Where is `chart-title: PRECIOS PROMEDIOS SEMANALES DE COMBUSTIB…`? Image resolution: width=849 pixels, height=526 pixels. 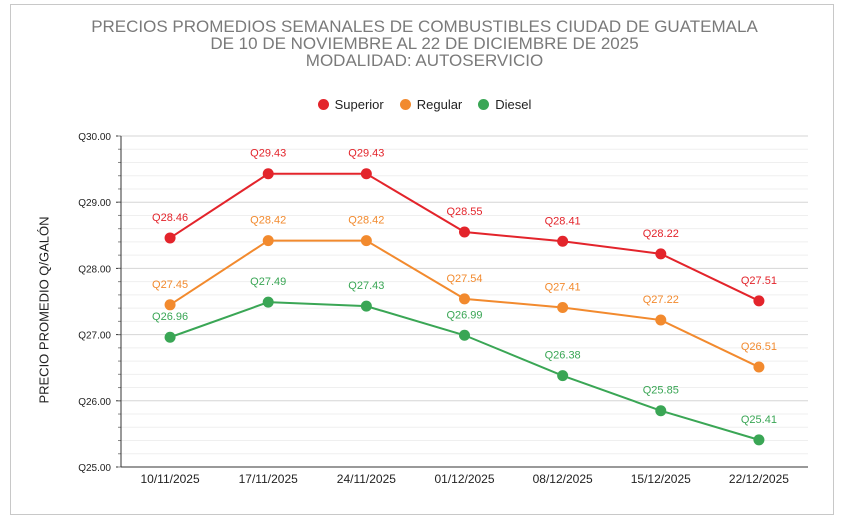
chart-title: PRECIOS PROMEDIOS SEMANALES DE COMBUSTIB… is located at coordinates (424, 43).